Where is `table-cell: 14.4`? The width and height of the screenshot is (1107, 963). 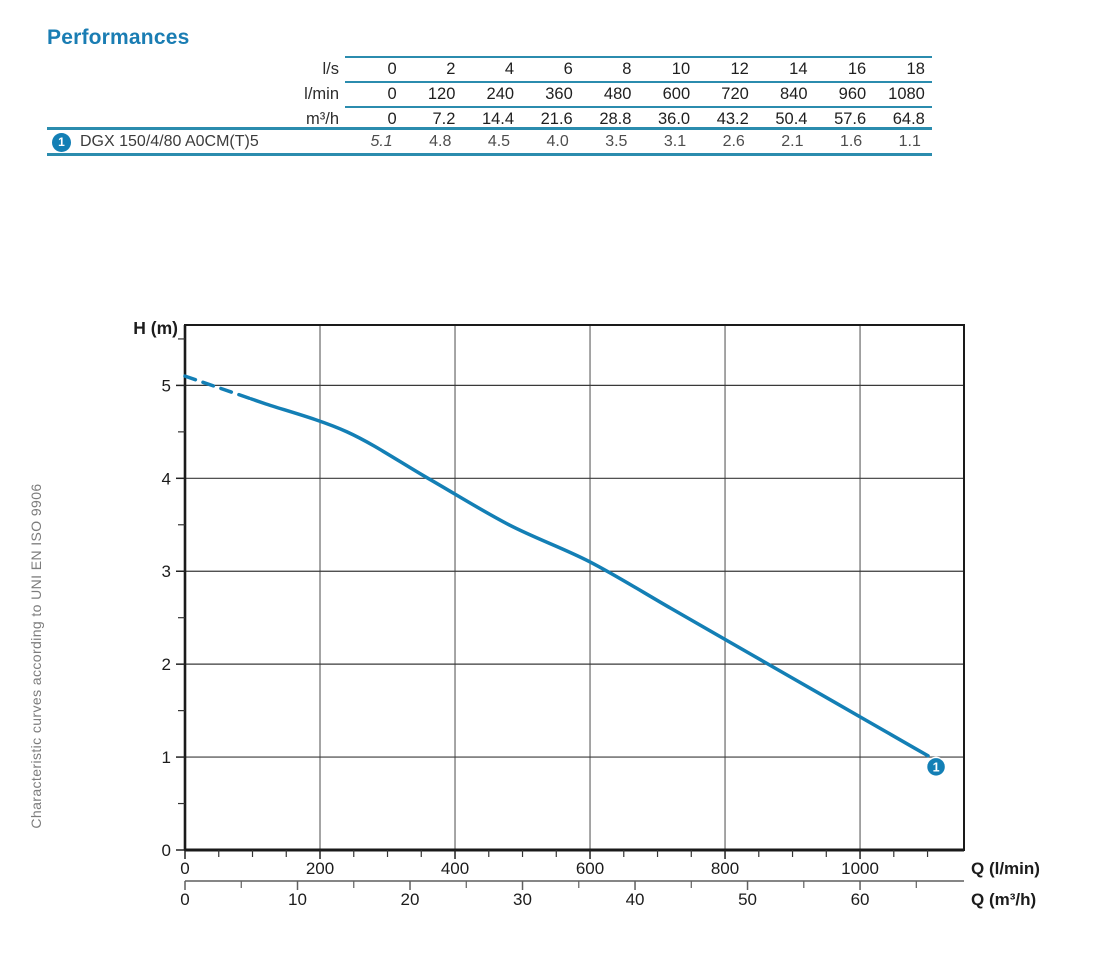 table-cell: 14.4 is located at coordinates (498, 118).